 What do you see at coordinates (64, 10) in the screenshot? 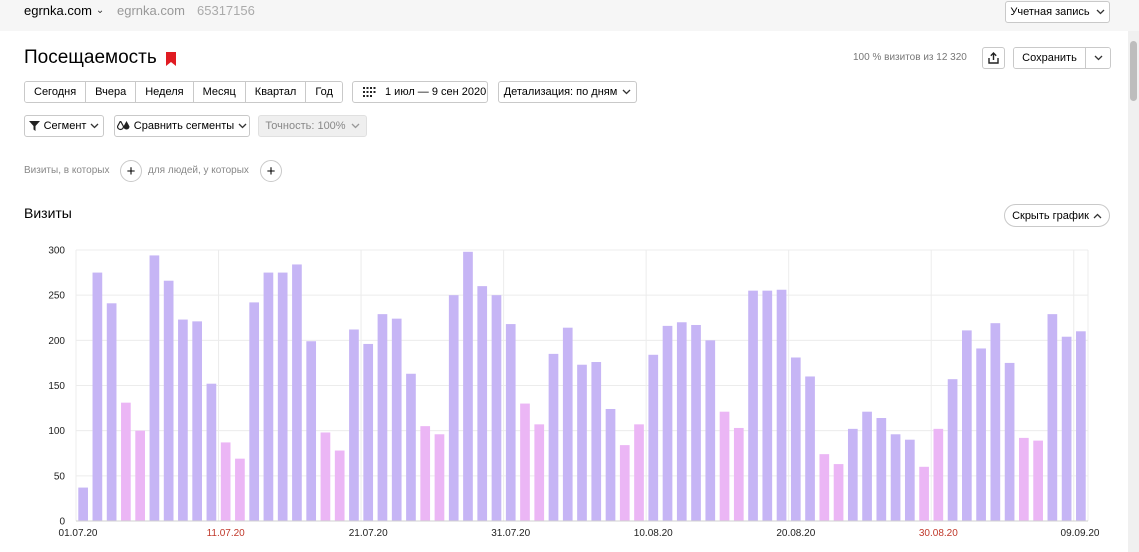
I see `counter-selector: egrnka.com ⌄` at bounding box center [64, 10].